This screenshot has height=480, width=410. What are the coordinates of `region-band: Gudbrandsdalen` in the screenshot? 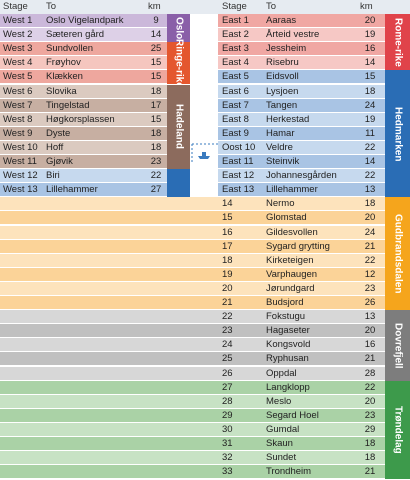 It's located at (397, 254).